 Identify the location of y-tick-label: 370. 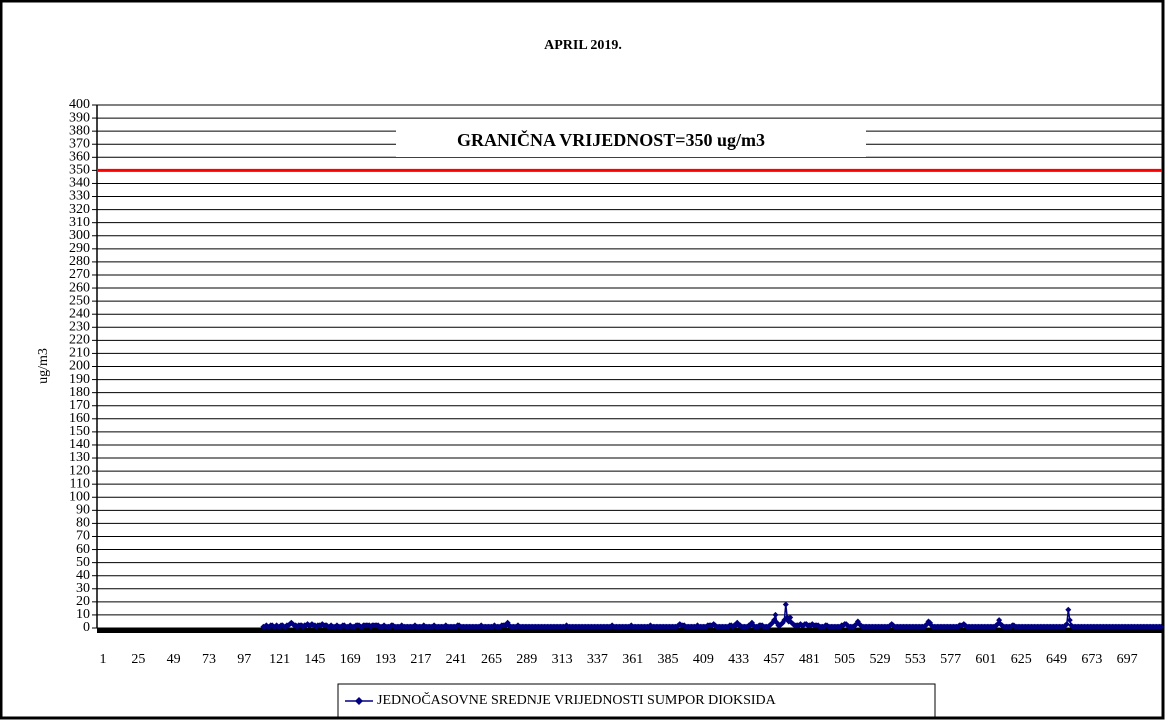
(79, 143).